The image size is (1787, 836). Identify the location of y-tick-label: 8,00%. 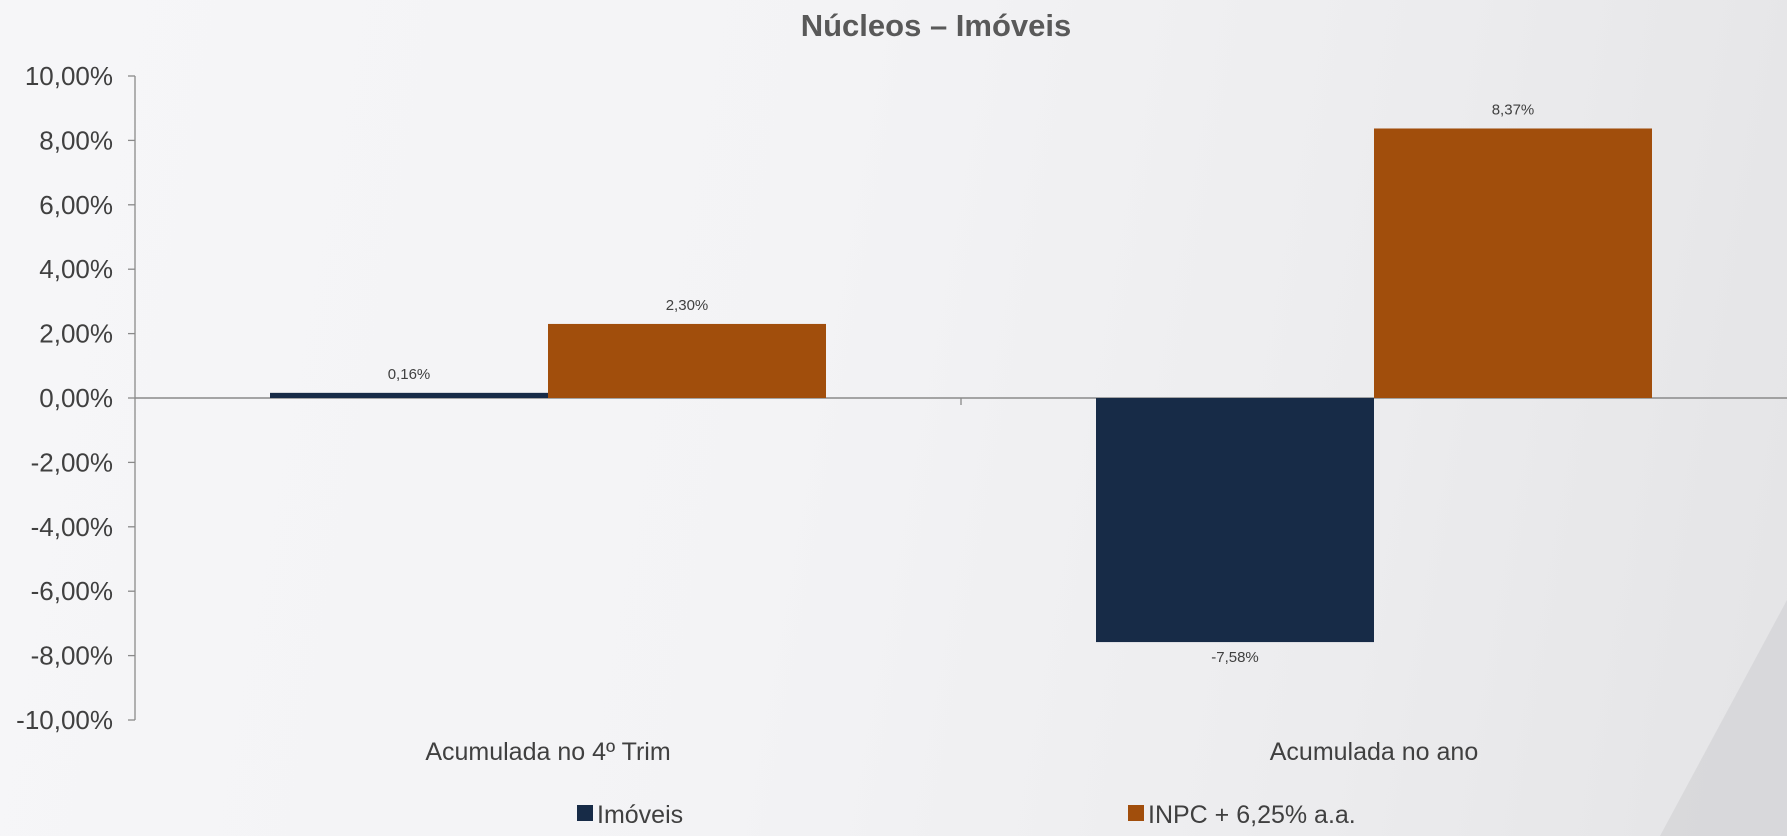
(76, 140).